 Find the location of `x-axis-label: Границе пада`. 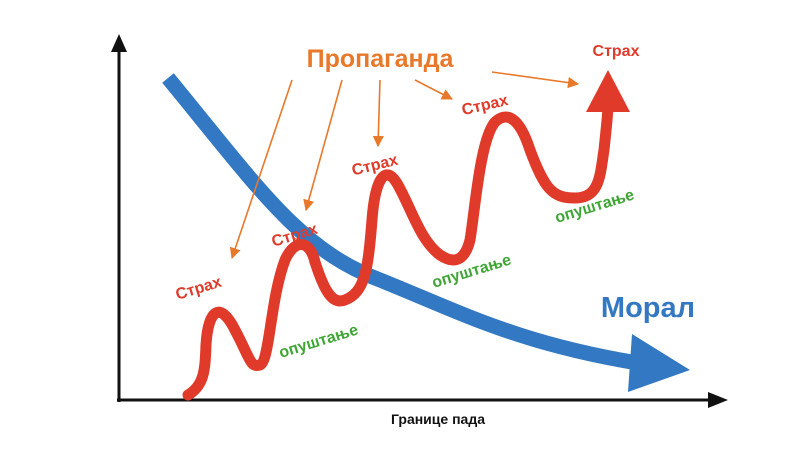

x-axis-label: Границе пада is located at coordinates (438, 419).